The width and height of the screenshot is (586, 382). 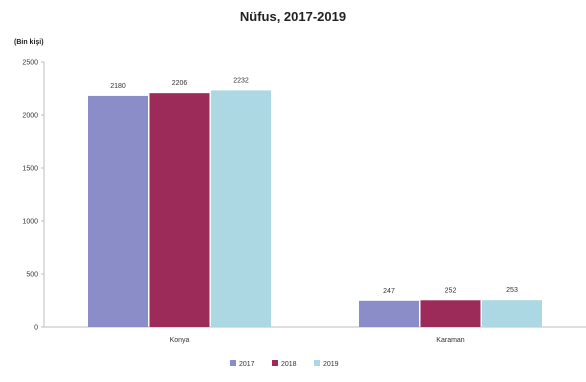 What do you see at coordinates (30, 63) in the screenshot?
I see `y-tick-label: 2500` at bounding box center [30, 63].